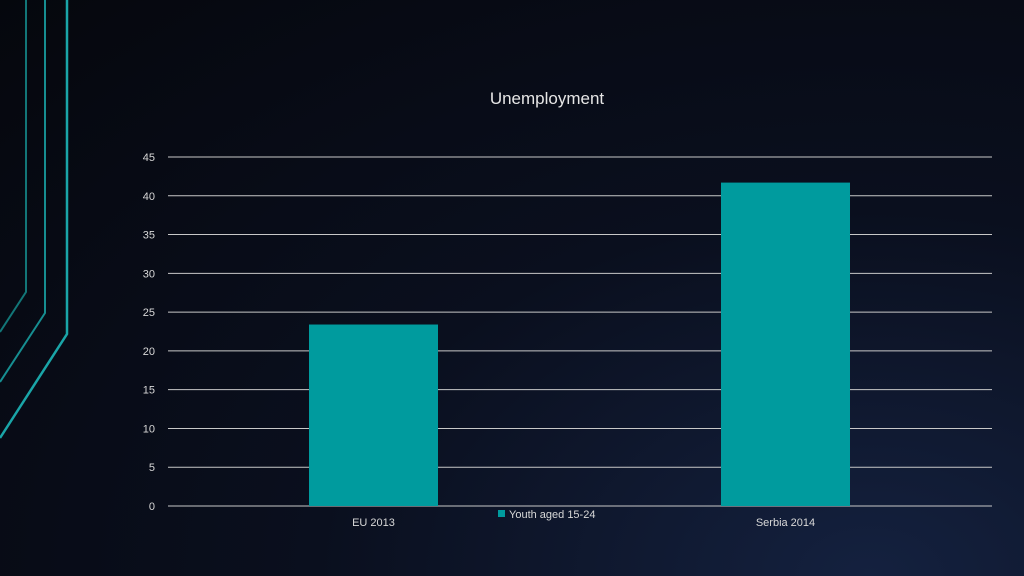 The image size is (1024, 576). I want to click on y-tick-label: 40, so click(149, 197).